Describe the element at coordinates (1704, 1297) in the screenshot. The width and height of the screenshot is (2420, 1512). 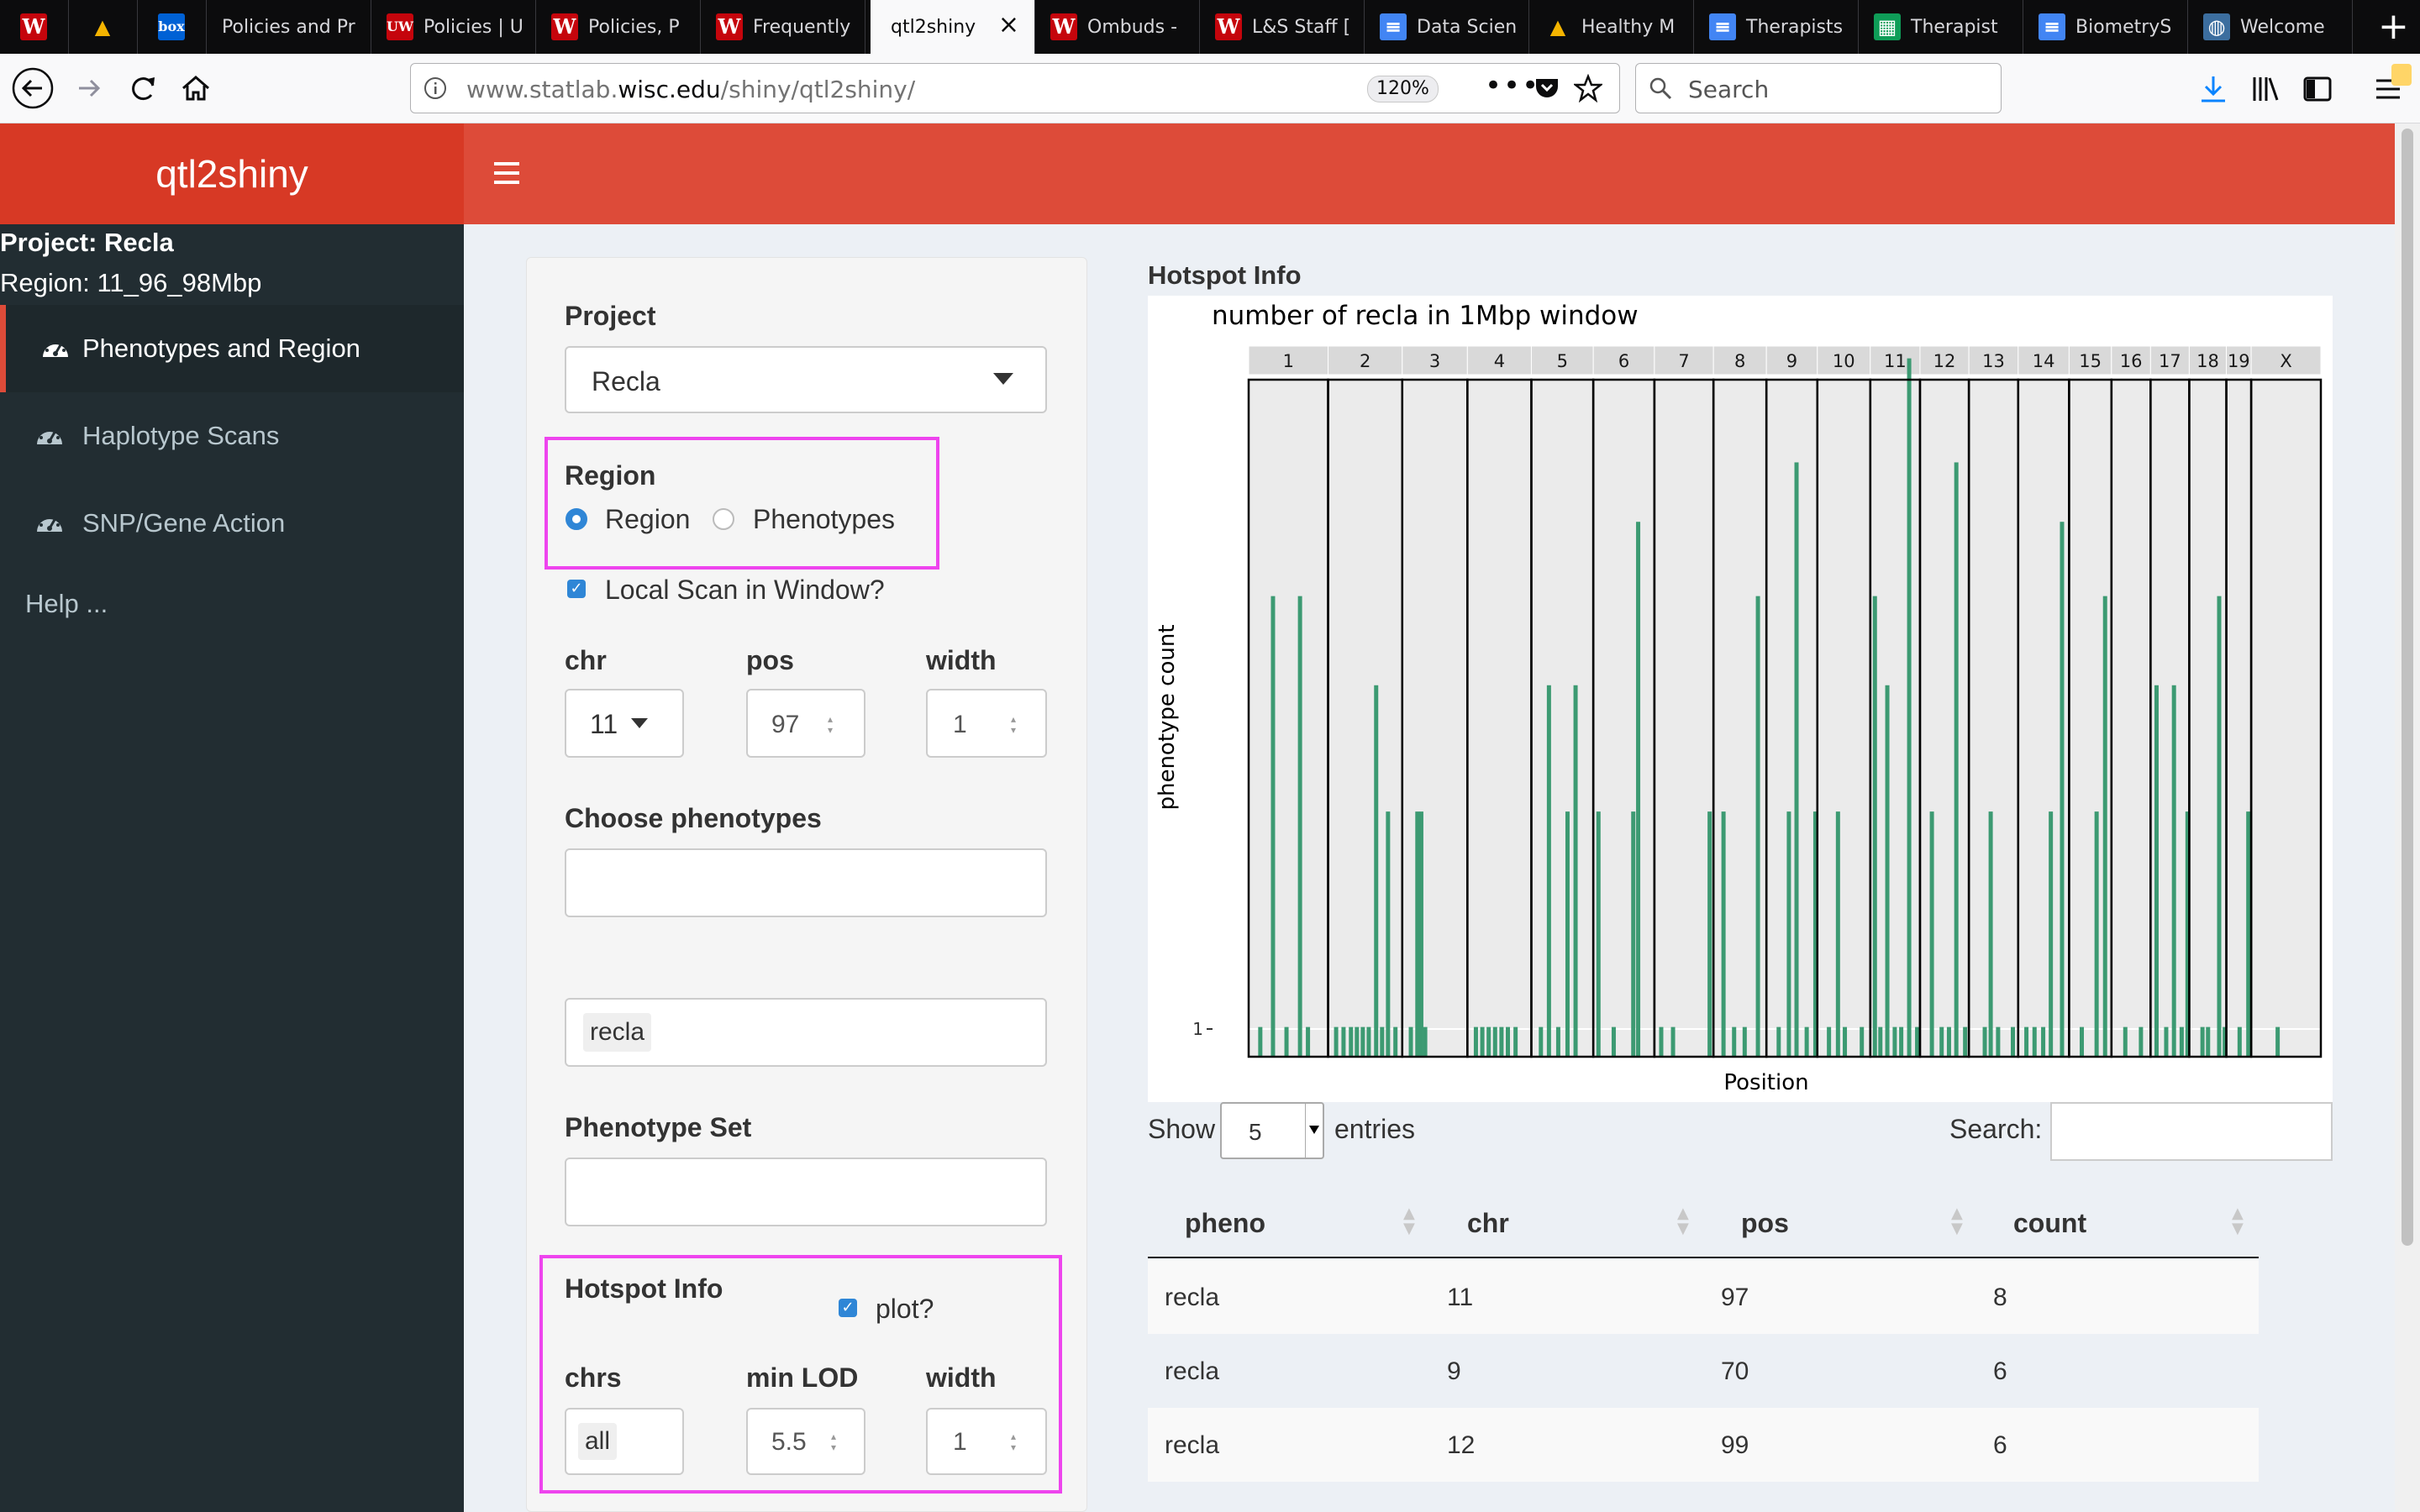
I see `table-row: recla 11 97 8` at that location.